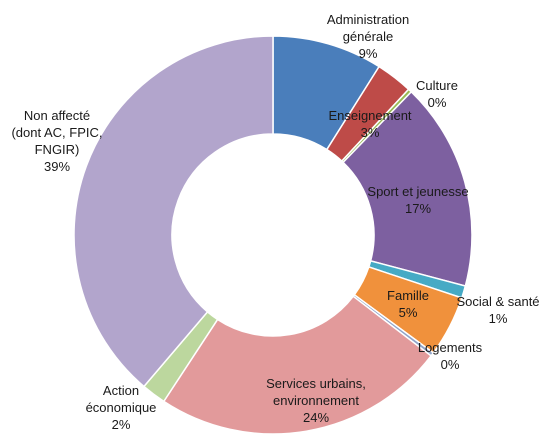 This screenshot has width=554, height=440. Describe the element at coordinates (369, 124) in the screenshot. I see `data-label-enseignement: Enseignement 3%` at that location.